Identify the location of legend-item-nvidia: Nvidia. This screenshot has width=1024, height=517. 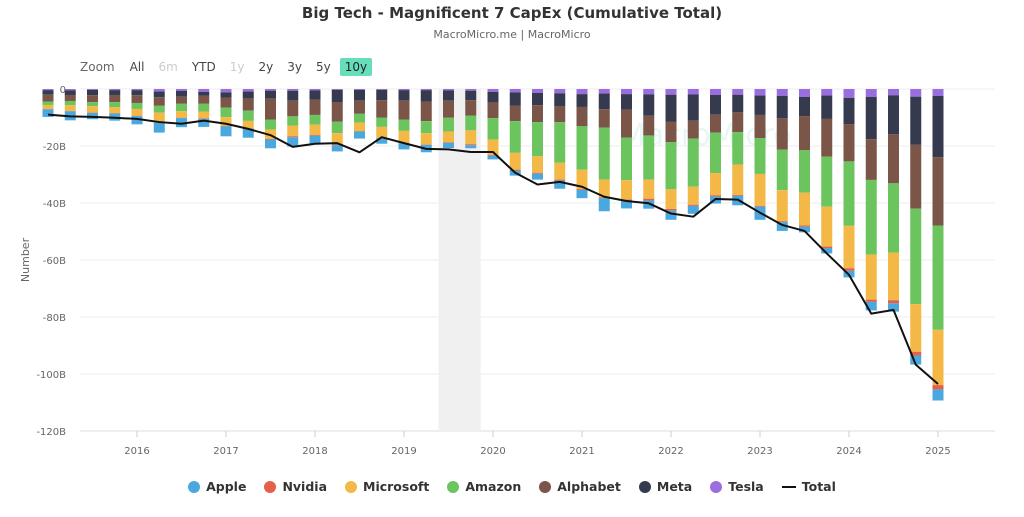
(295, 486).